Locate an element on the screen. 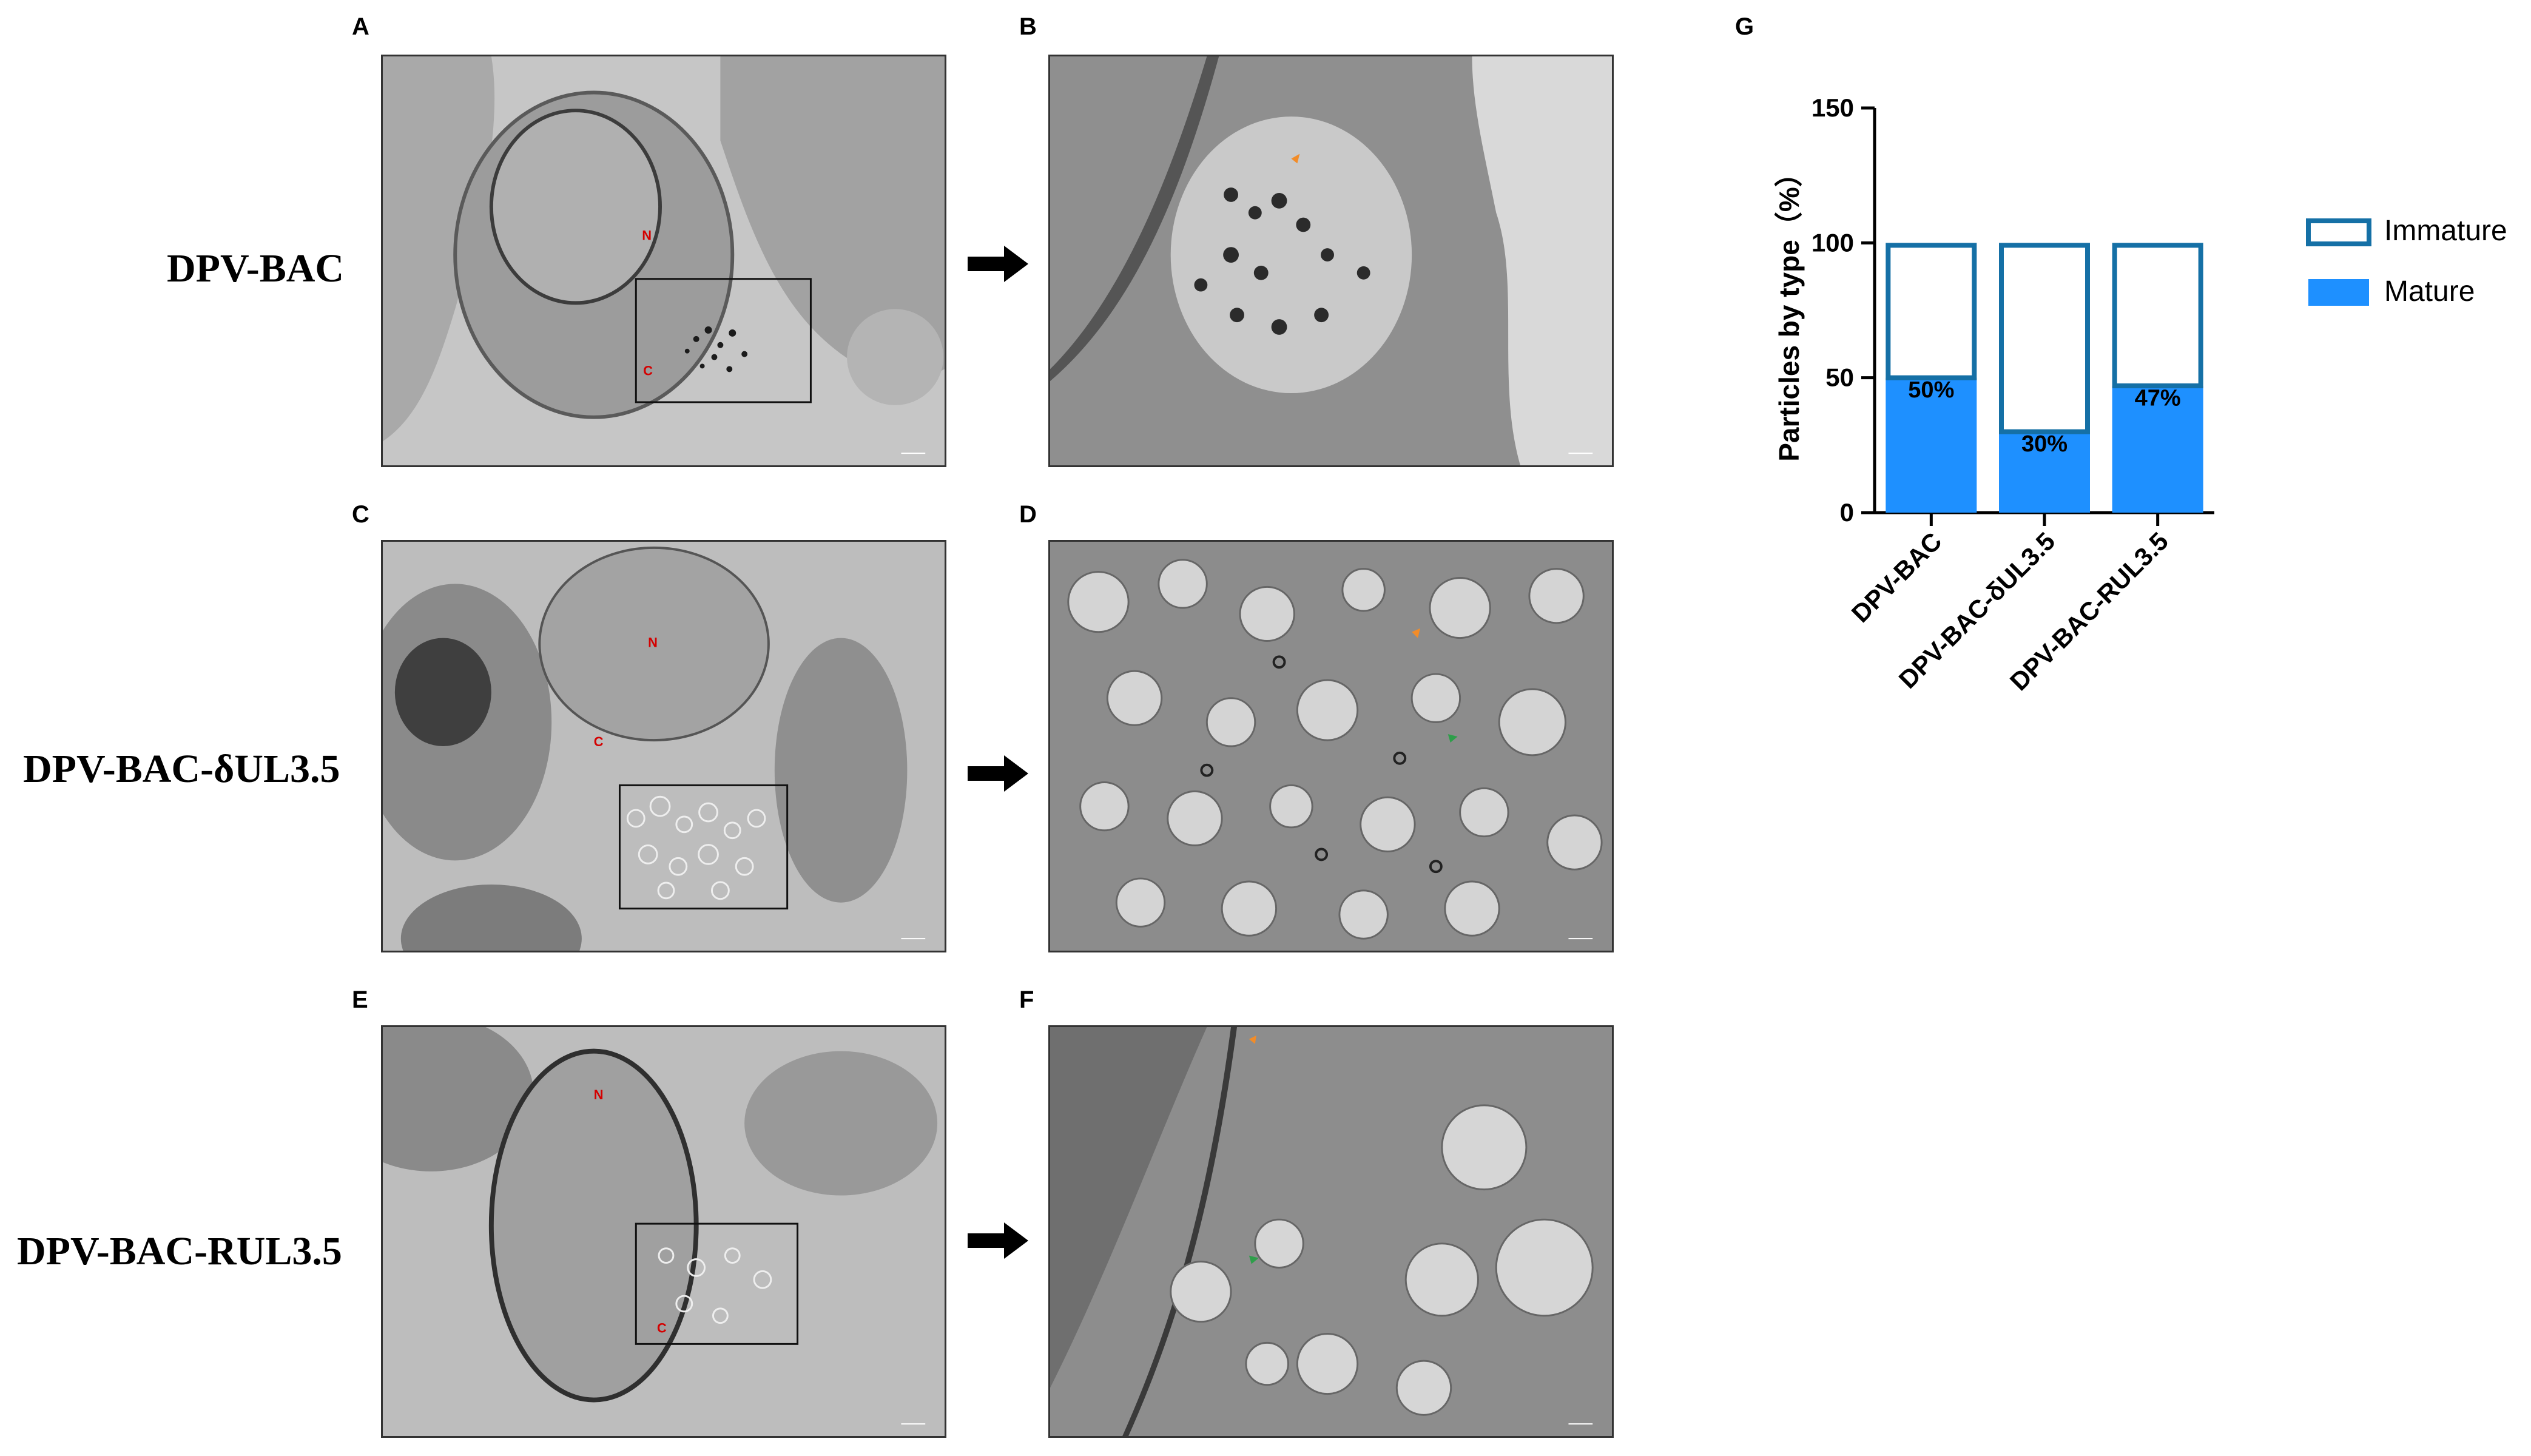  panel-letter-e: E is located at coordinates (360, 999).